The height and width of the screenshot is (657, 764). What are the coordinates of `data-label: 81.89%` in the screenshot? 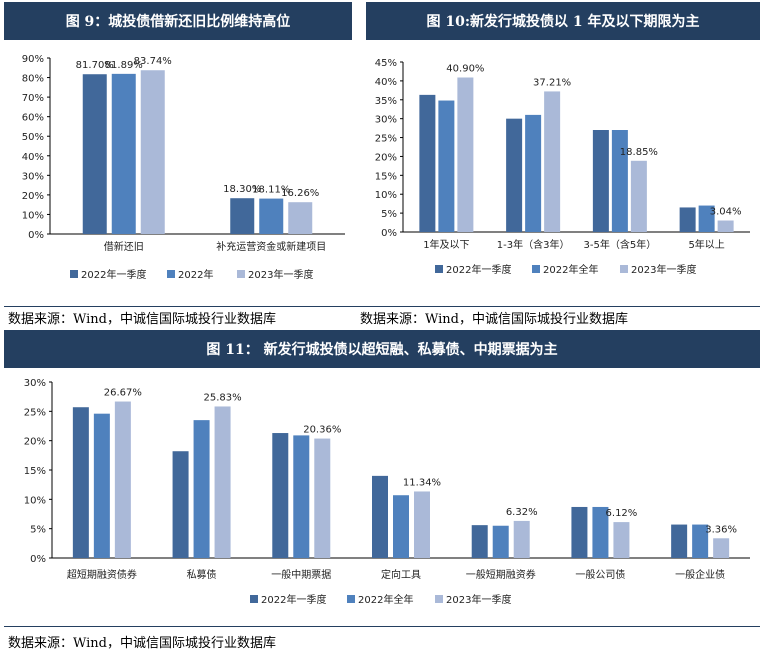 It's located at (124, 65).